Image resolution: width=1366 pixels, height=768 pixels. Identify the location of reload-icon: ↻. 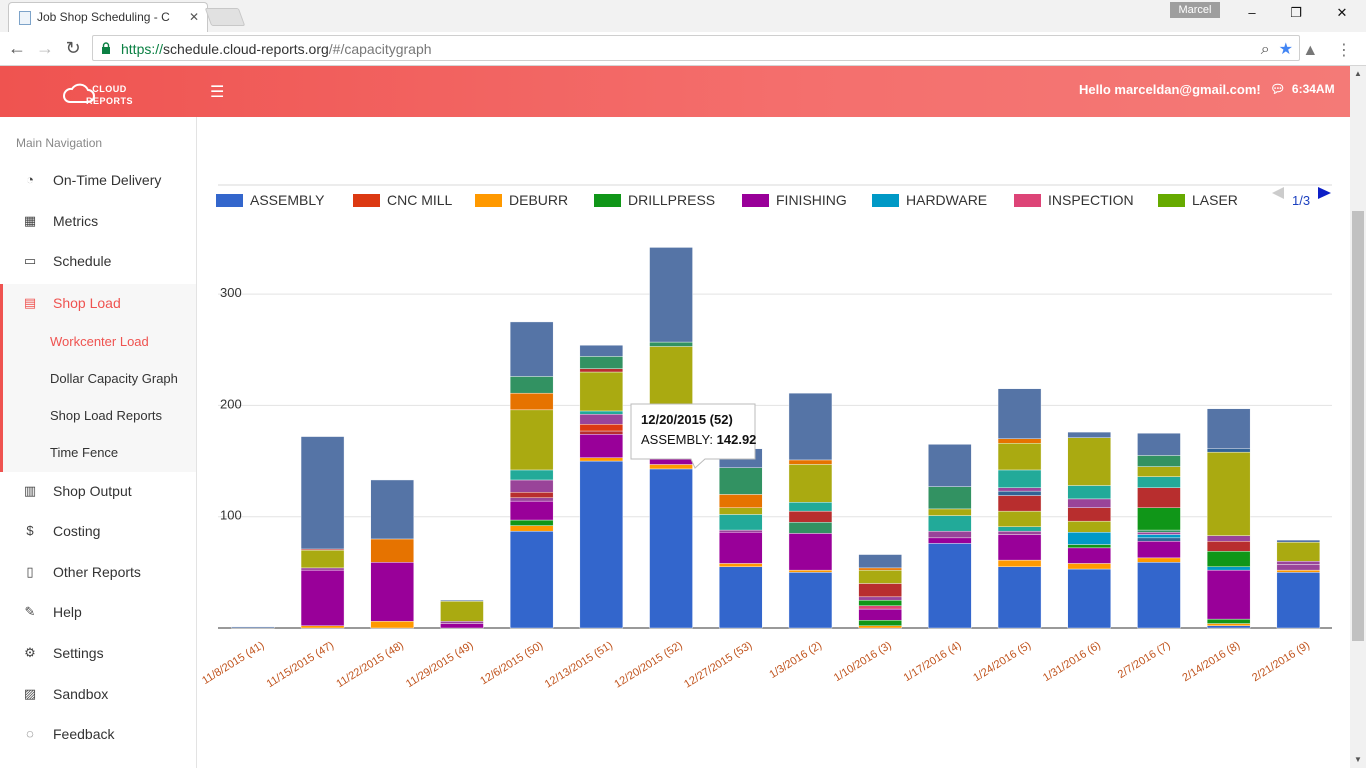
(73, 48).